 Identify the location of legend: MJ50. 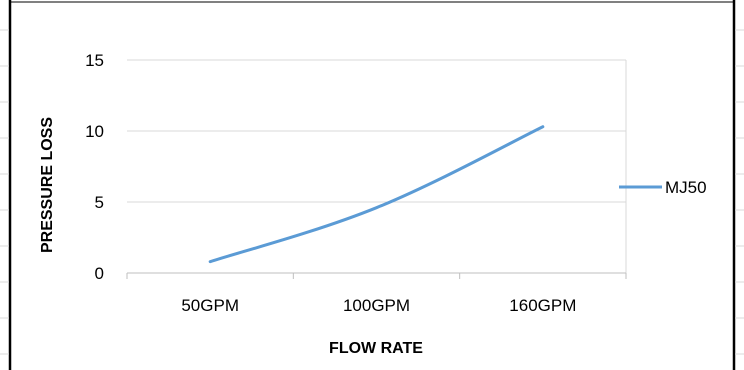
(663, 187).